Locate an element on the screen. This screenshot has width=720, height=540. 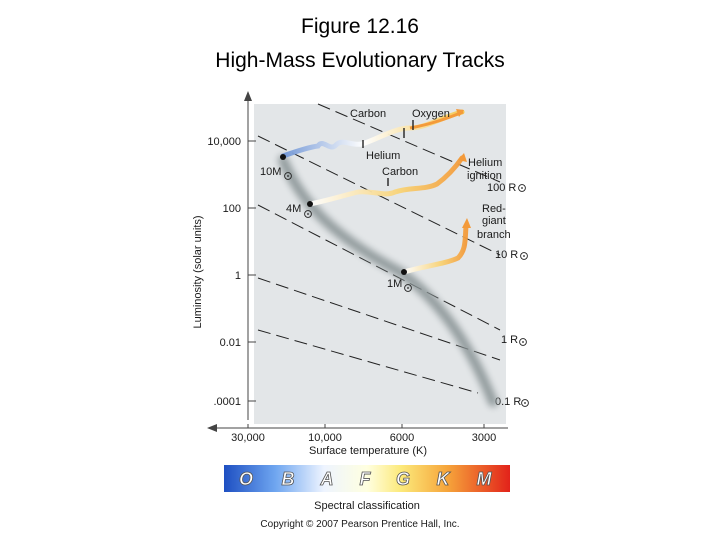
y-axis-label: Luminosity (solar units) is located at coordinates (198, 271).